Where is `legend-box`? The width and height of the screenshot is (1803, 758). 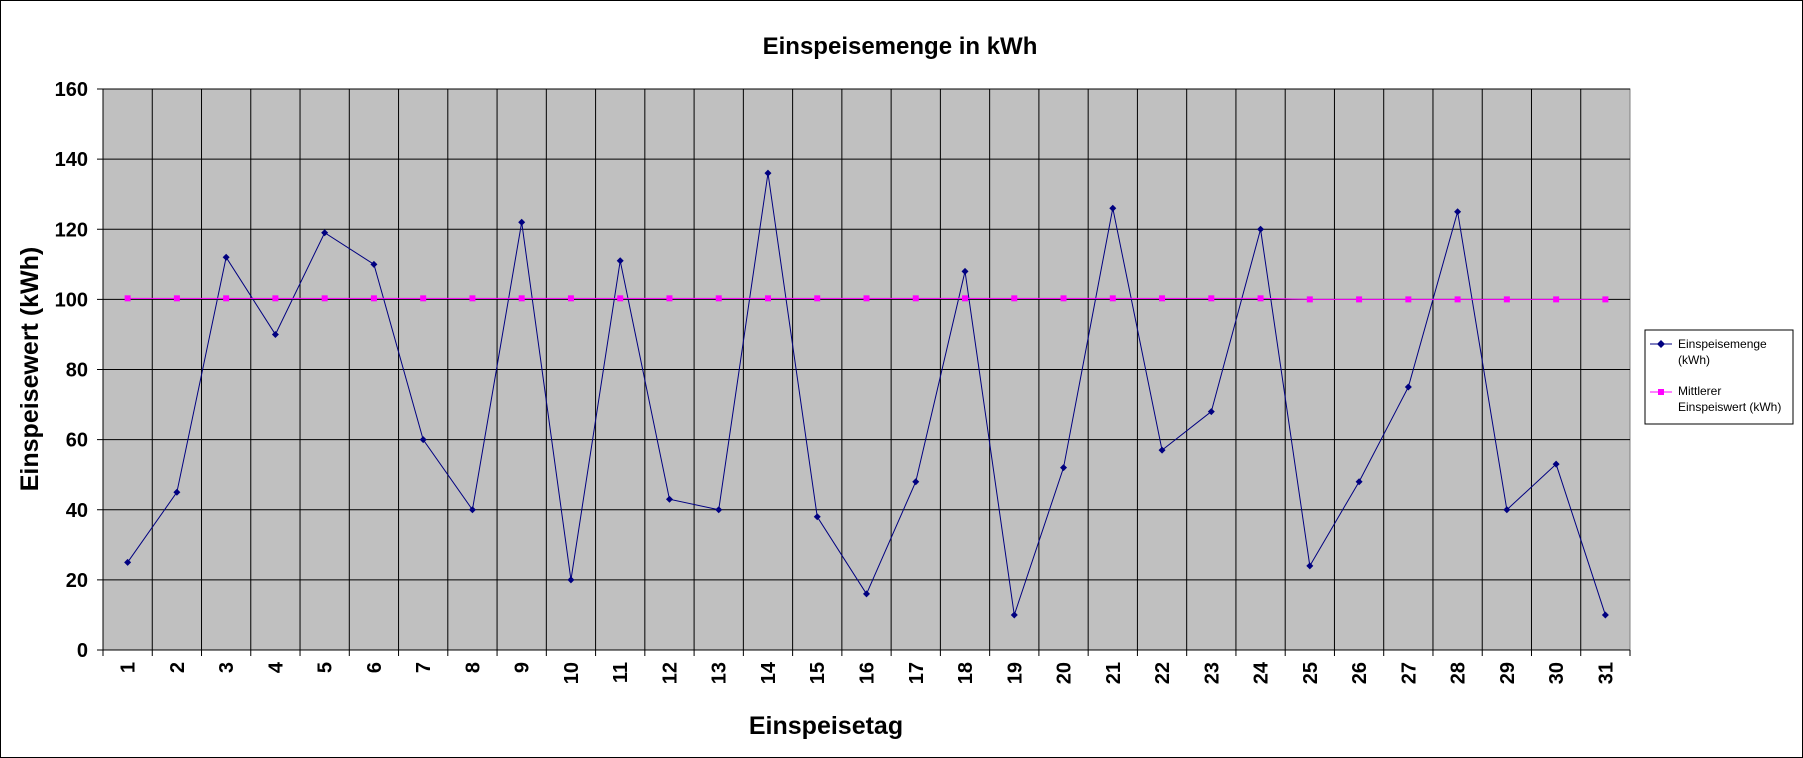 legend-box is located at coordinates (1719, 377).